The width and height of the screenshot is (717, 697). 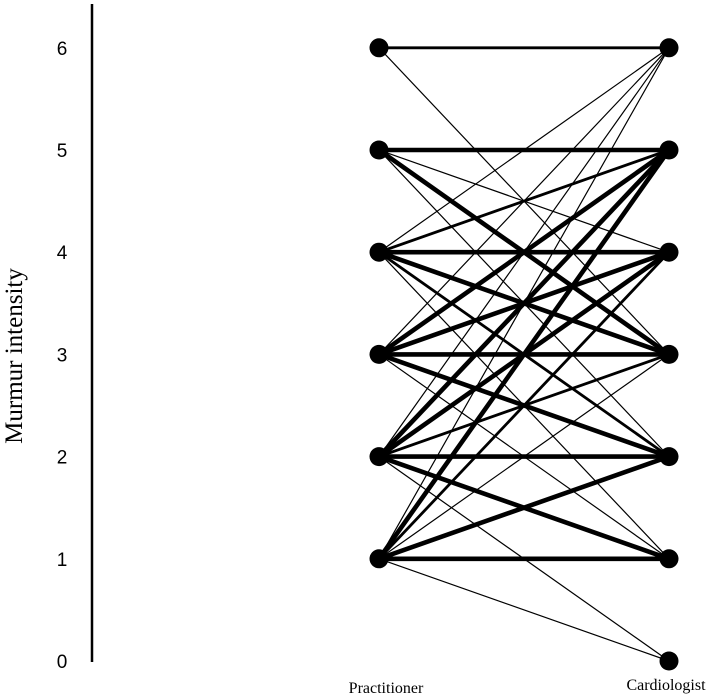 I want to click on y-tick-label-0: 0, so click(x=62, y=662).